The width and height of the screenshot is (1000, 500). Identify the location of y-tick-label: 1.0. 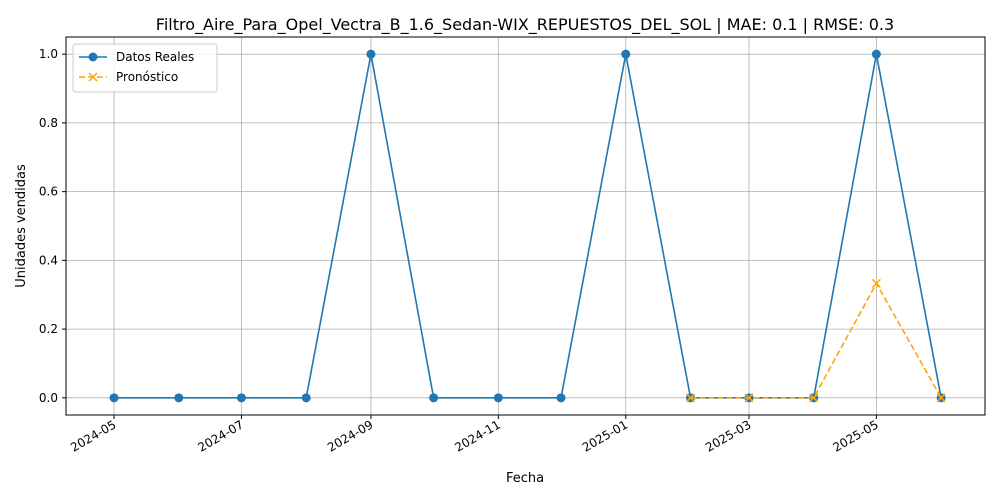
(48, 54).